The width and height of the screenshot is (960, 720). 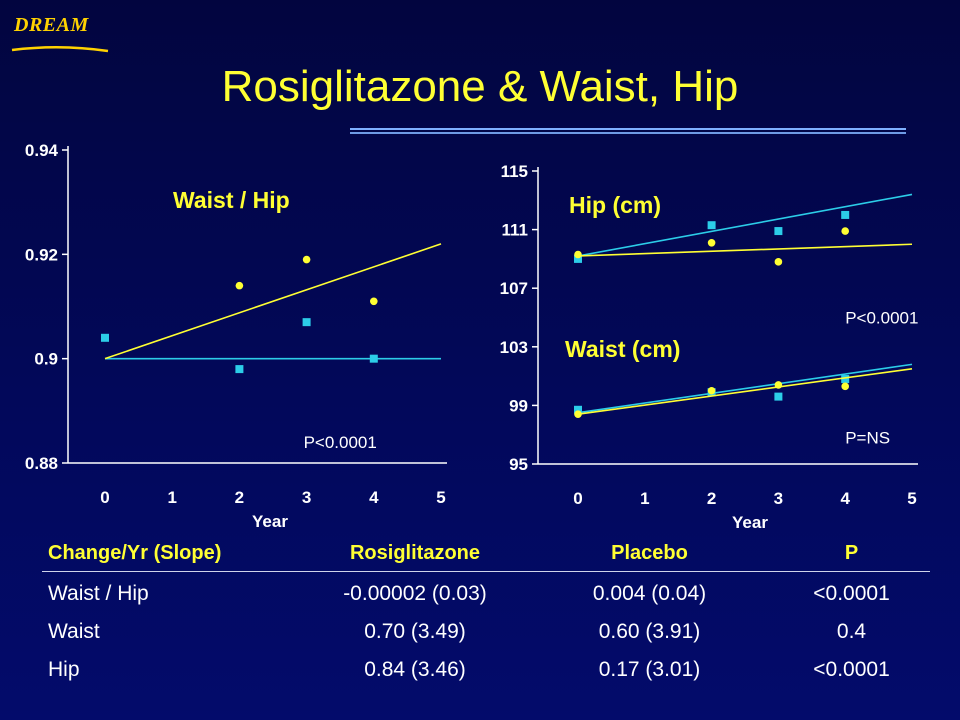 I want to click on rosiglitazone-value: 0.84 (3.46), so click(x=415, y=669).